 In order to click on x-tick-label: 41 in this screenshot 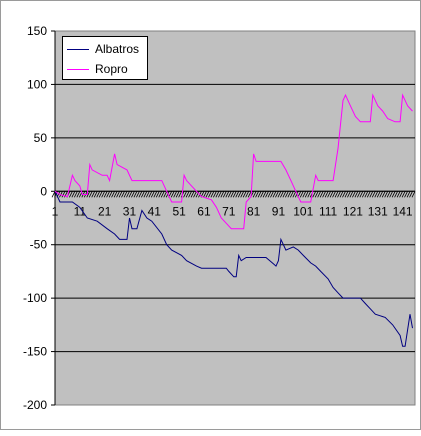, I will do `click(155, 211)`.